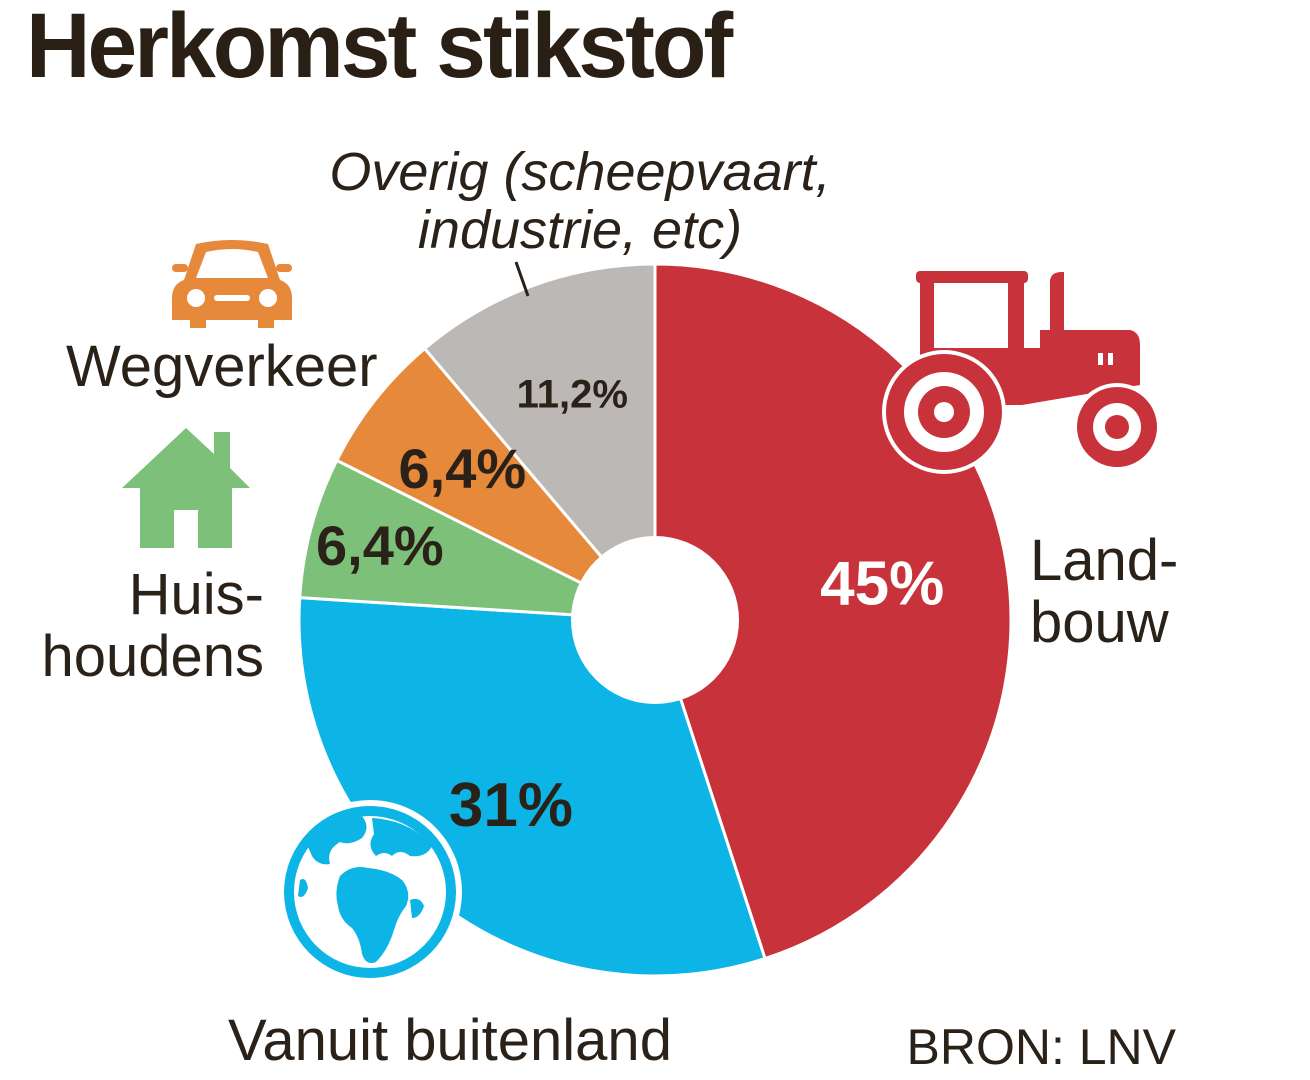 Image resolution: width=1310 pixels, height=1080 pixels. I want to click on label-landbouw: Land- bouw, so click(1104, 592).